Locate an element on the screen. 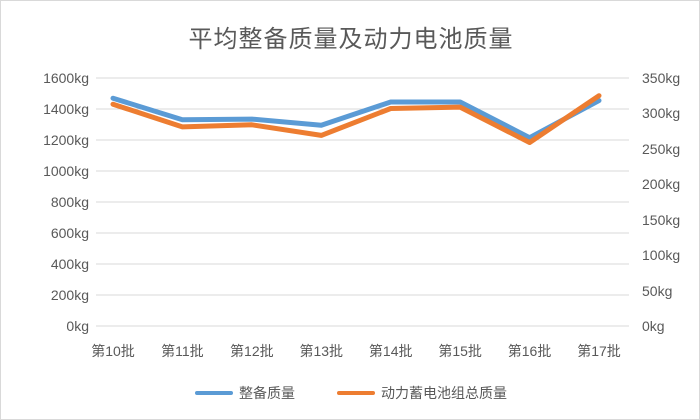 Image resolution: width=700 pixels, height=420 pixels. right-axis-tick: 200kg is located at coordinates (661, 184).